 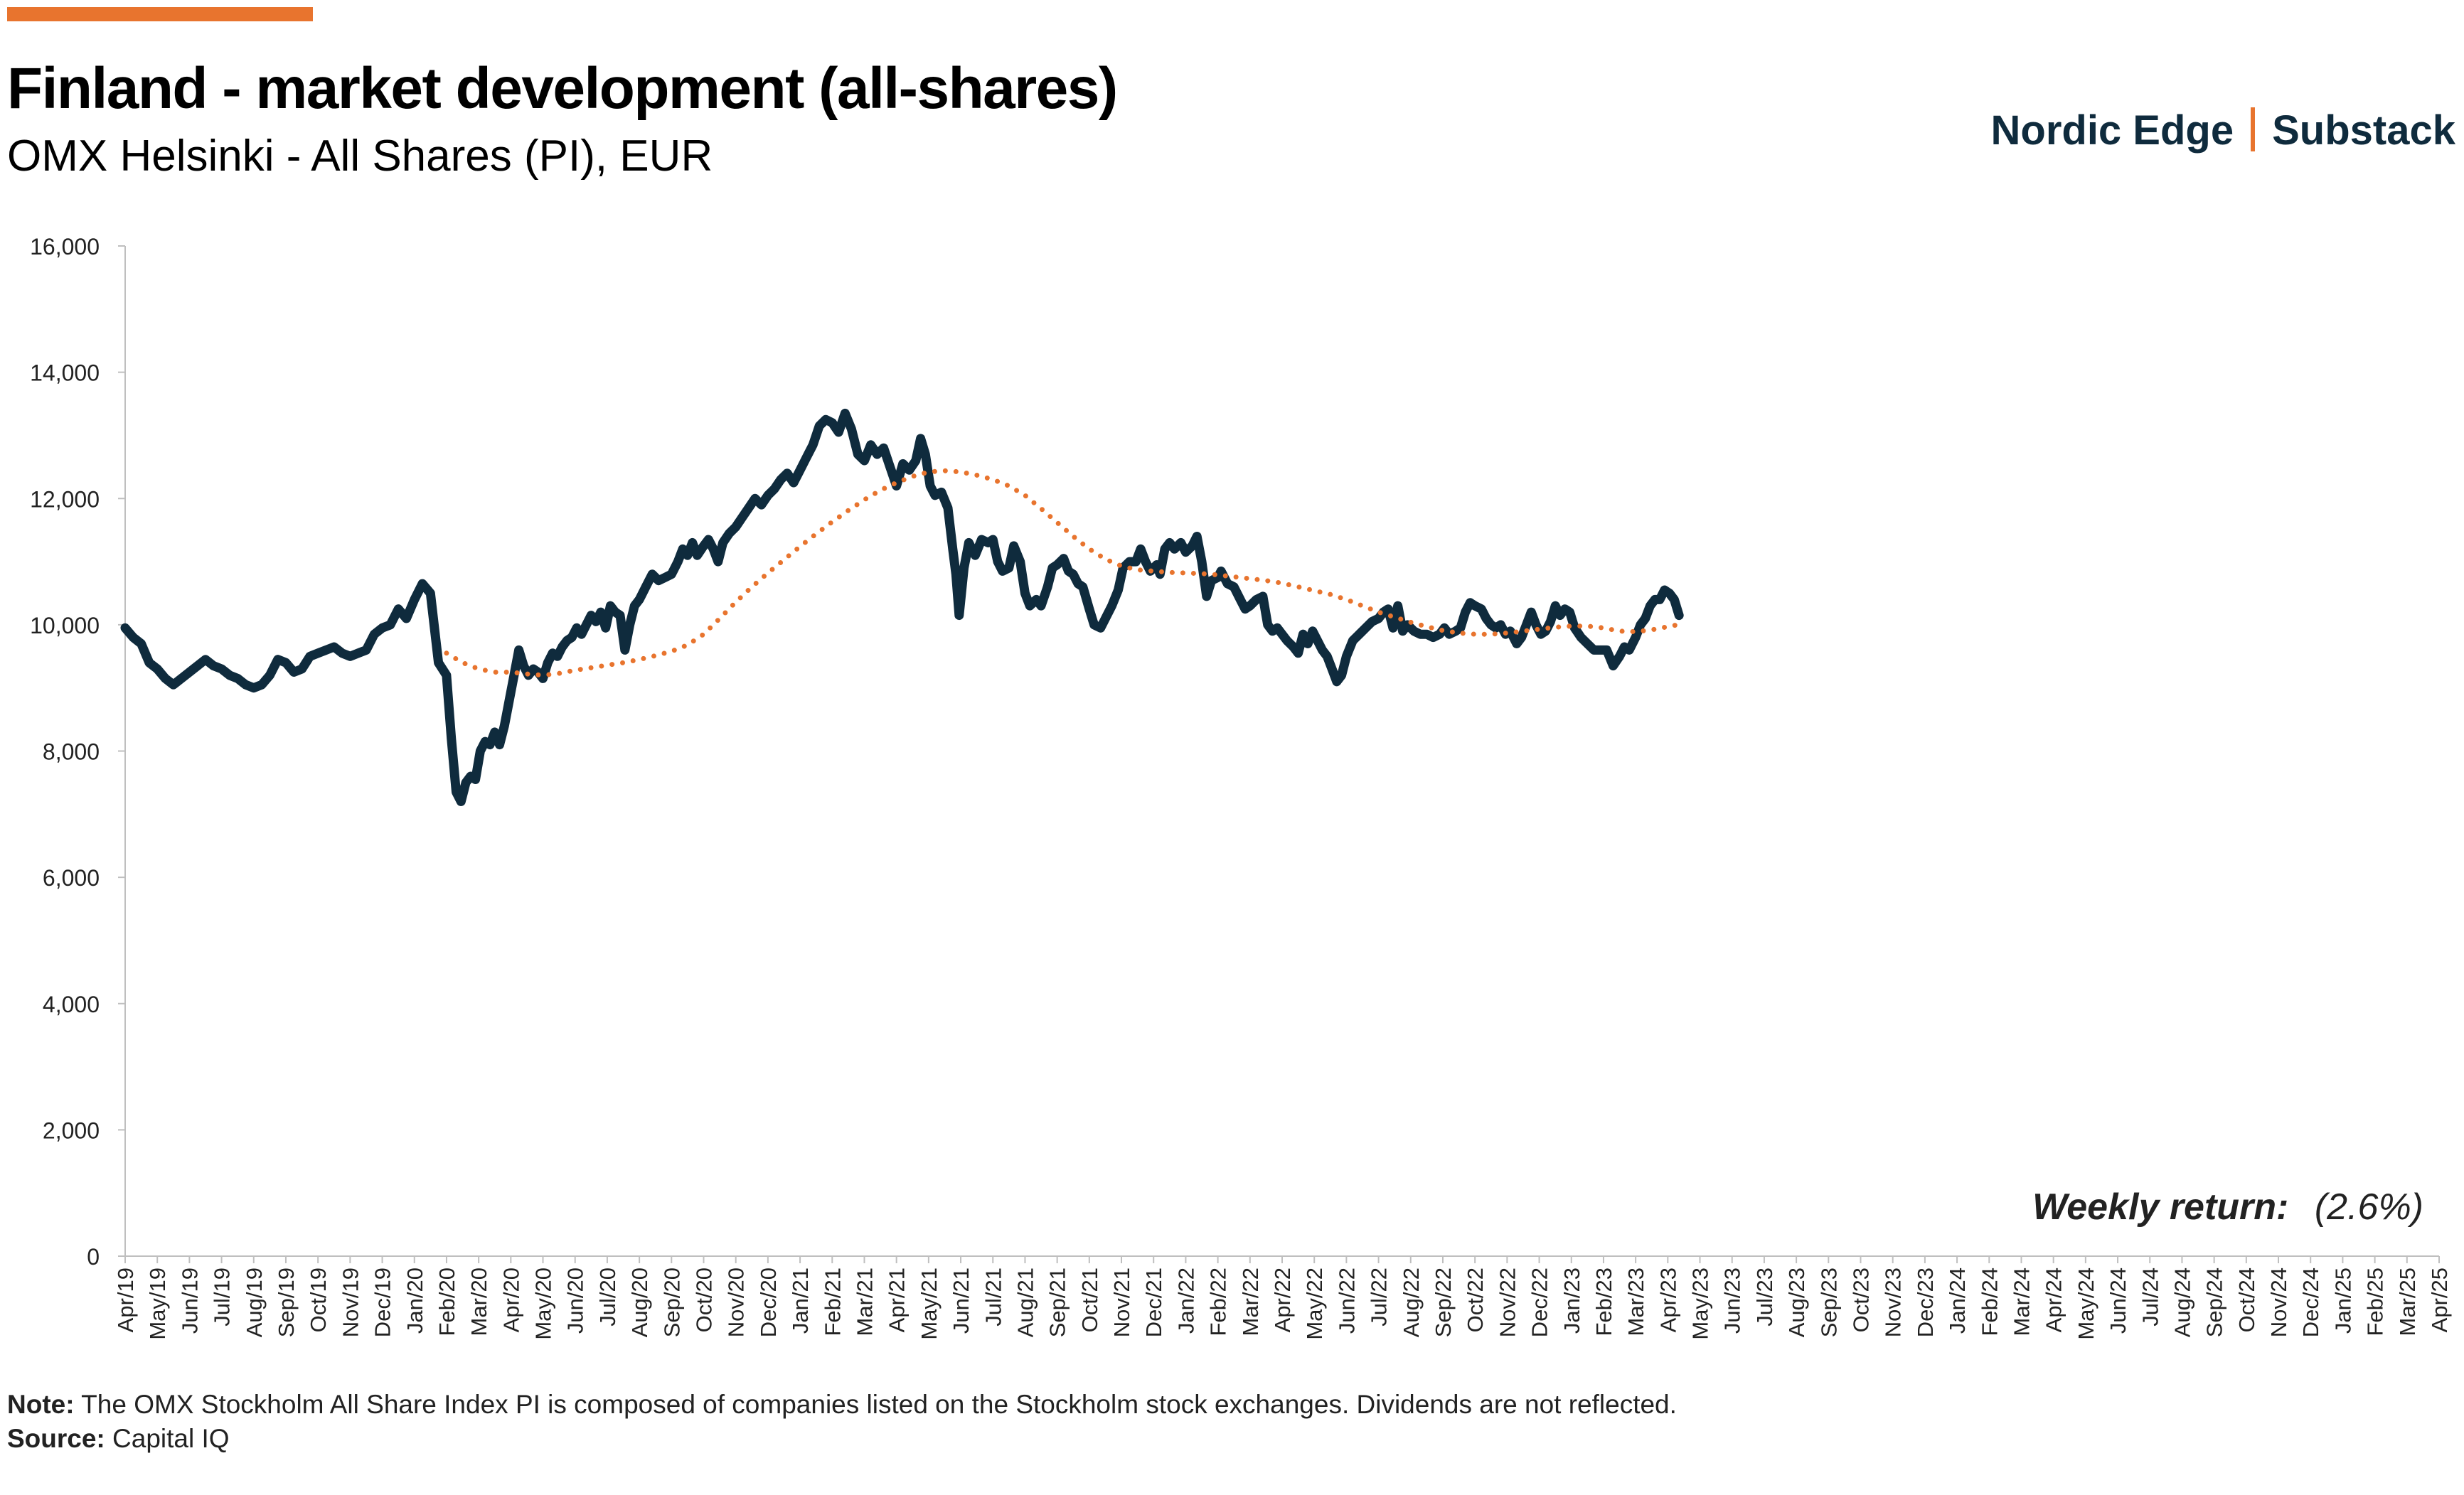 What do you see at coordinates (1089, 1300) in the screenshot?
I see `x-tick-label: Oct/21` at bounding box center [1089, 1300].